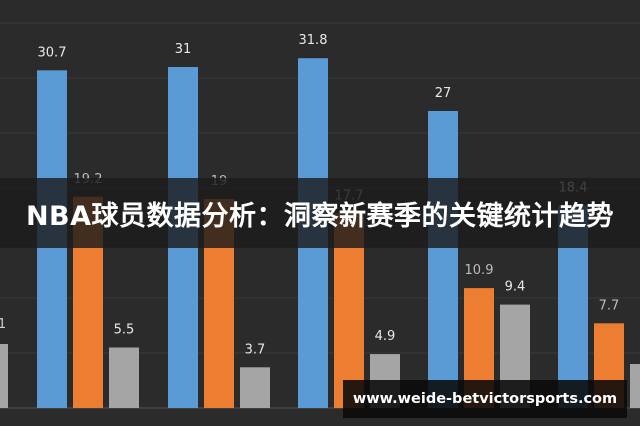 This screenshot has width=640, height=426. What do you see at coordinates (443, 93) in the screenshot?
I see `value-label-series1-group4: 27` at bounding box center [443, 93].